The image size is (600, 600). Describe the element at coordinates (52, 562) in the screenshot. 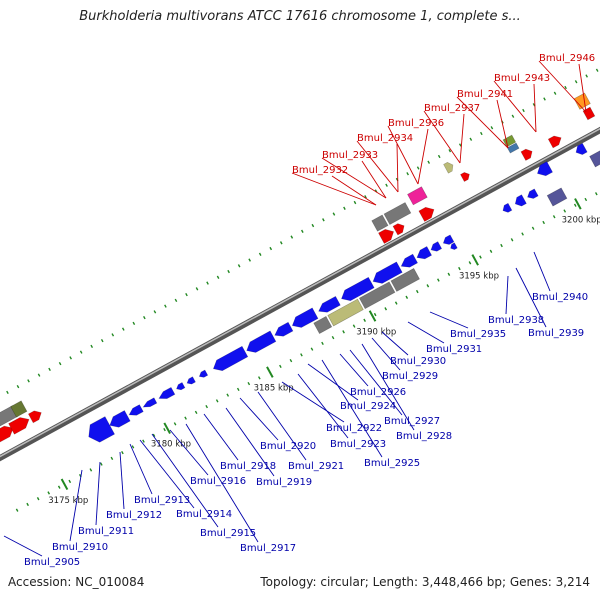

I see `gene-label: Bmul_2905` at that location.